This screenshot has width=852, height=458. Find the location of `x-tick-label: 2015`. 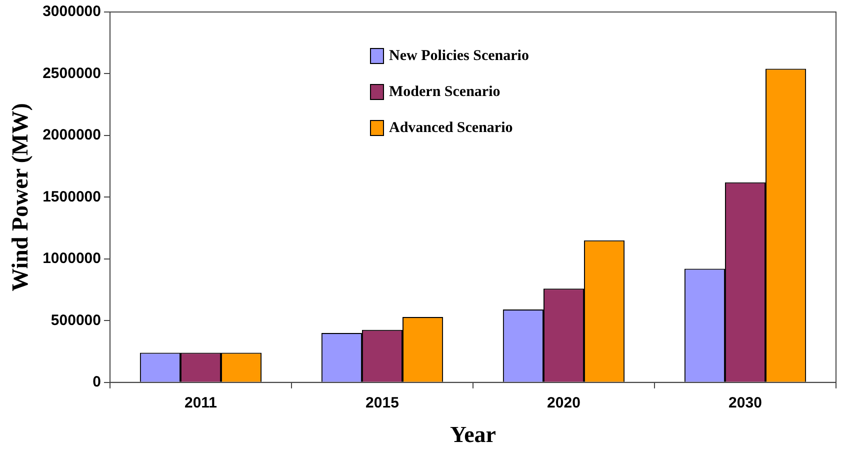

x-tick-label: 2015 is located at coordinates (382, 403).